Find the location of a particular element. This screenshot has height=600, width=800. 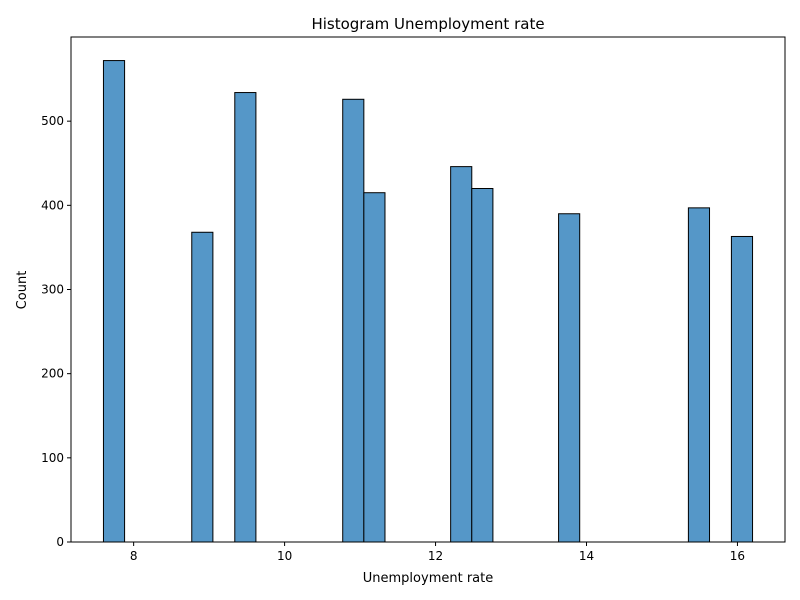

x-tick-label-3: 14 is located at coordinates (586, 556).